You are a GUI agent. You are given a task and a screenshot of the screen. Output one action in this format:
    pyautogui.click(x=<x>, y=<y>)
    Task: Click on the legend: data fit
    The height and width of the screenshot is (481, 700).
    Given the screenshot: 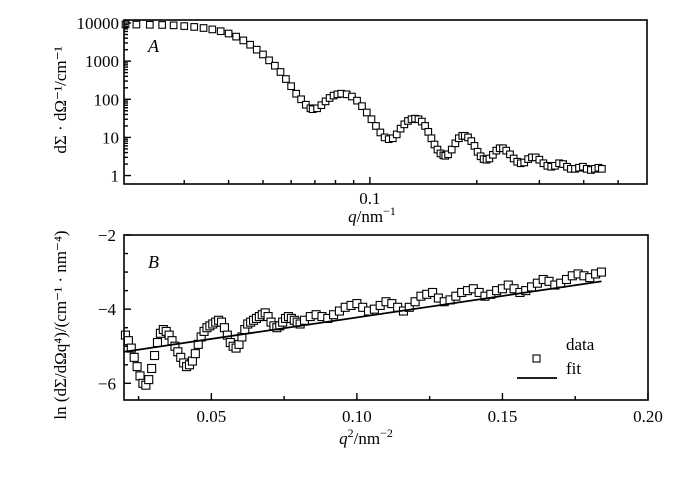 What is the action you would take?
    pyautogui.click(x=556, y=357)
    